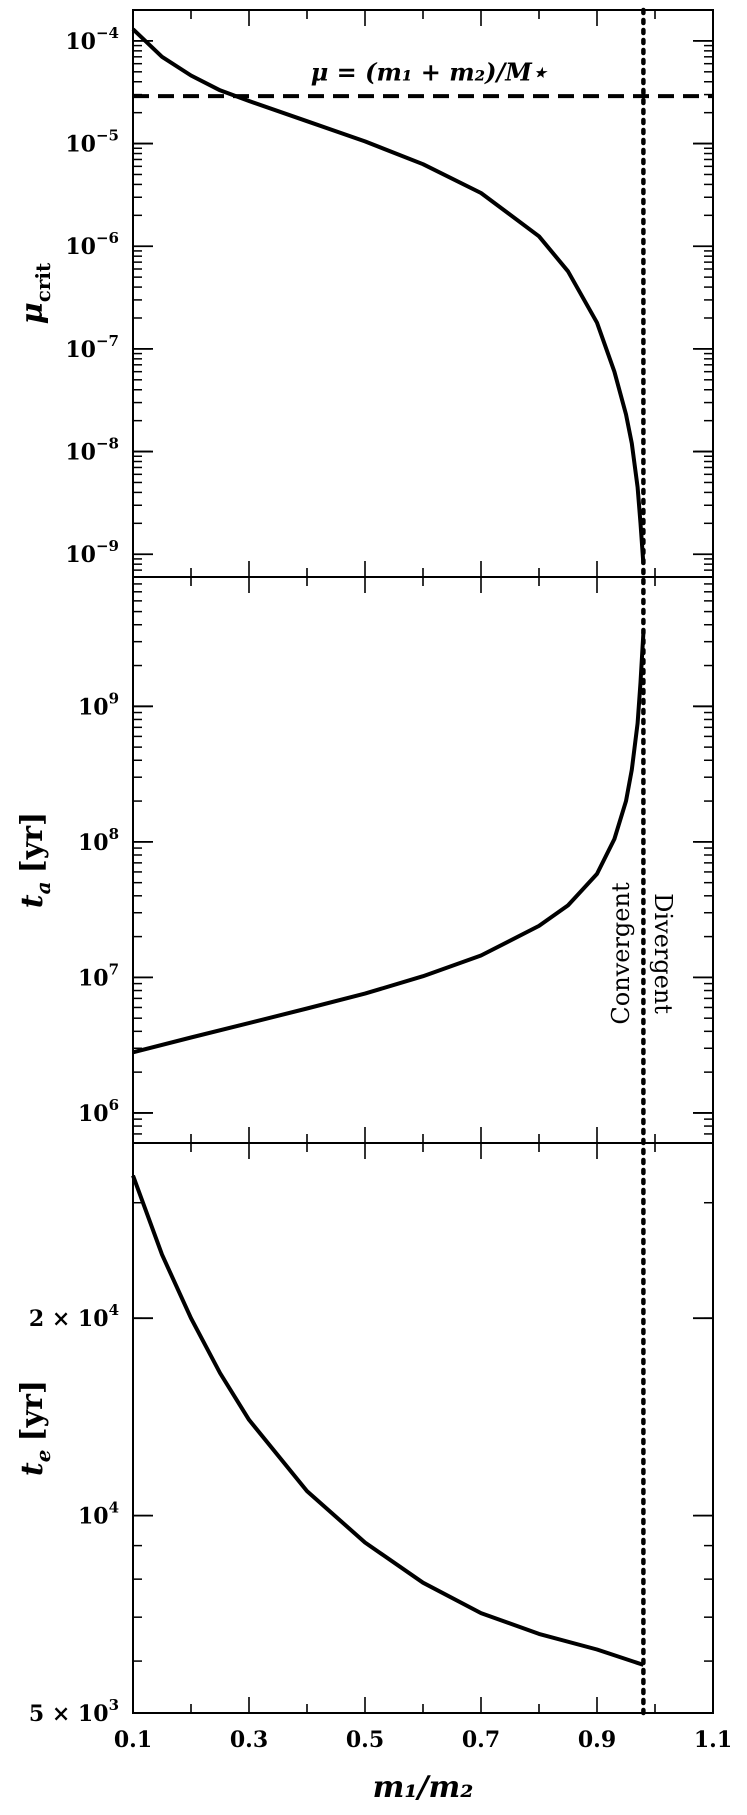  Describe the element at coordinates (69, 1319) in the screenshot. I see `tick-base: 2 × 10` at that location.